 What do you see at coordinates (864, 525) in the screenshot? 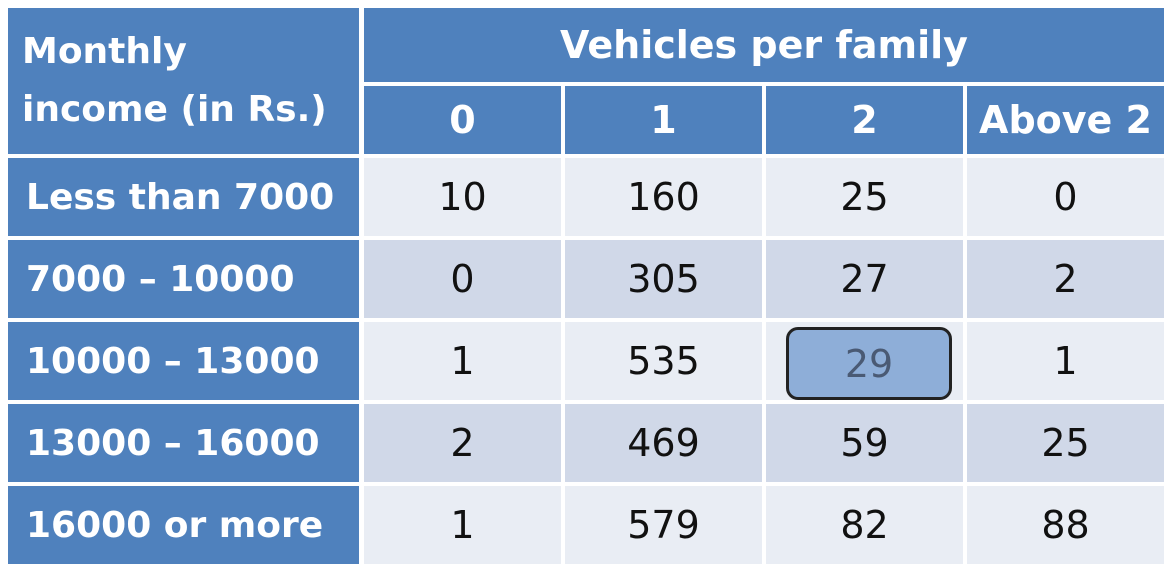
I see `table-cell: 82` at bounding box center [864, 525].